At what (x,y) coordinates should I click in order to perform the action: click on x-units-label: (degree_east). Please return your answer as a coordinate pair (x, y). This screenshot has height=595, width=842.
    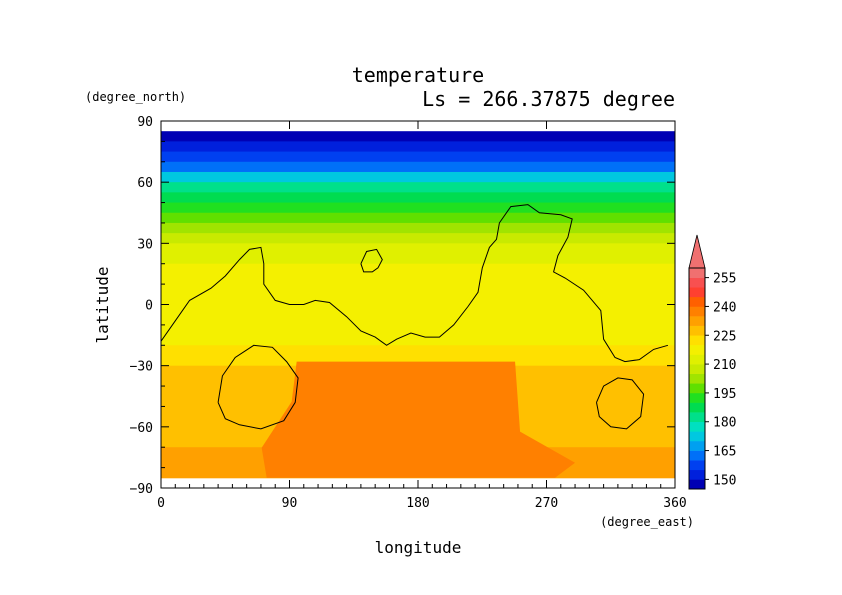
    Looking at the image, I should click on (647, 522).